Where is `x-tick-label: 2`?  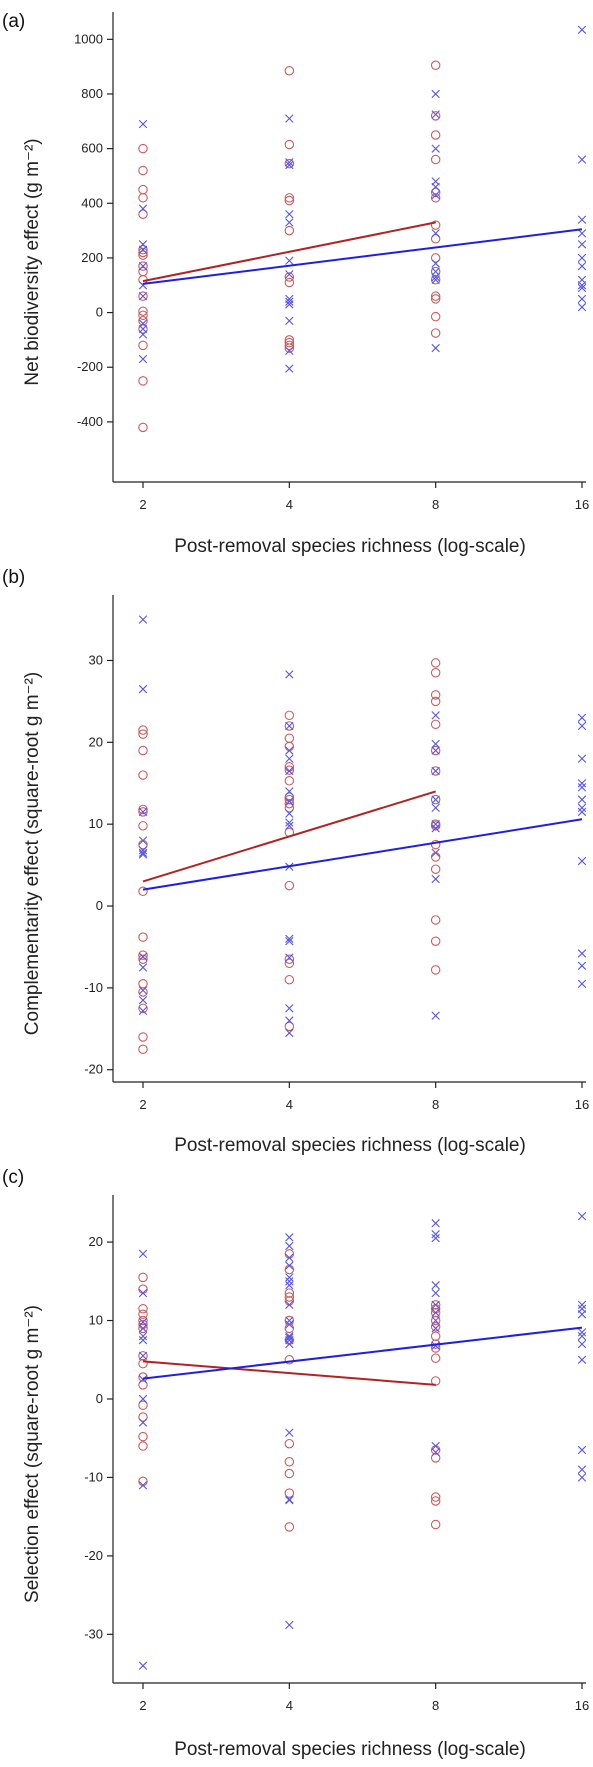 x-tick-label: 2 is located at coordinates (142, 504).